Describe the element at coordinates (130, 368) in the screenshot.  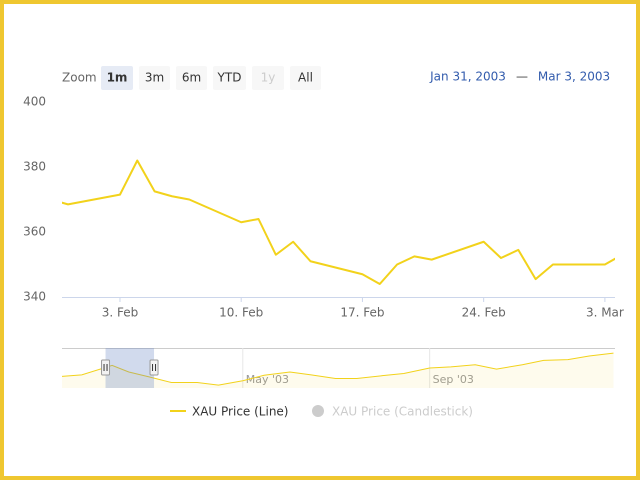
I see `navigator-selection` at that location.